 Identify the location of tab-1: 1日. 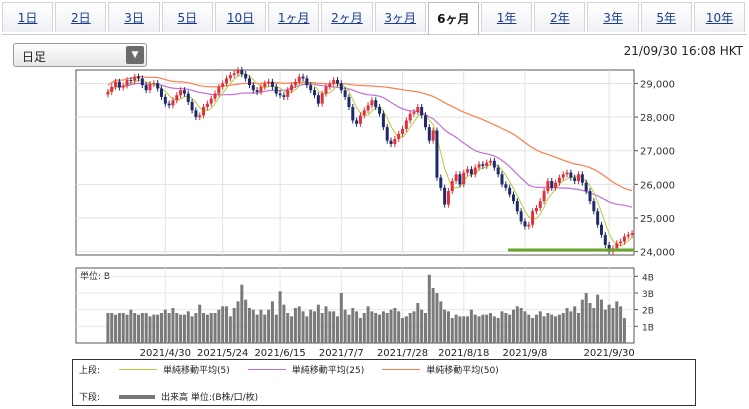
(28, 17).